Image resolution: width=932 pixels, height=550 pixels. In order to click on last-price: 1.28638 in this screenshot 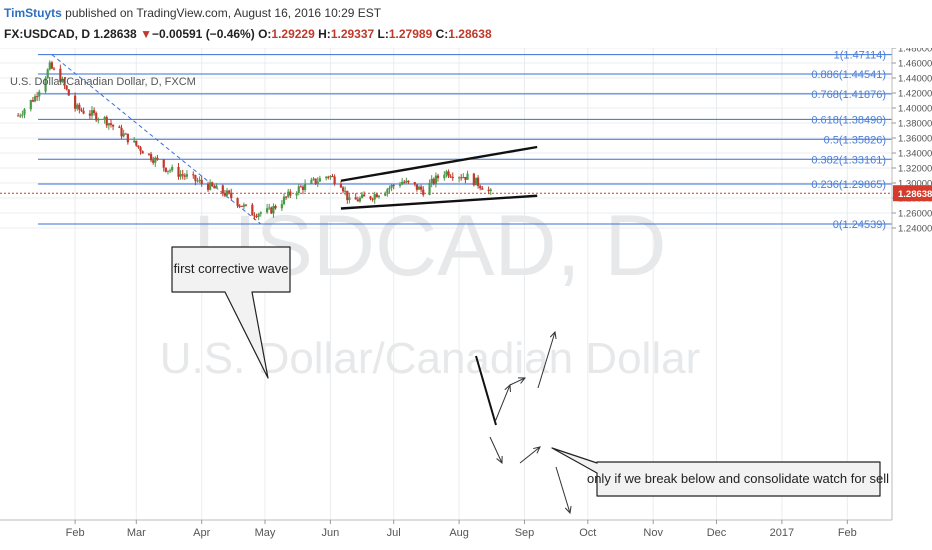, I will do `click(115, 34)`.